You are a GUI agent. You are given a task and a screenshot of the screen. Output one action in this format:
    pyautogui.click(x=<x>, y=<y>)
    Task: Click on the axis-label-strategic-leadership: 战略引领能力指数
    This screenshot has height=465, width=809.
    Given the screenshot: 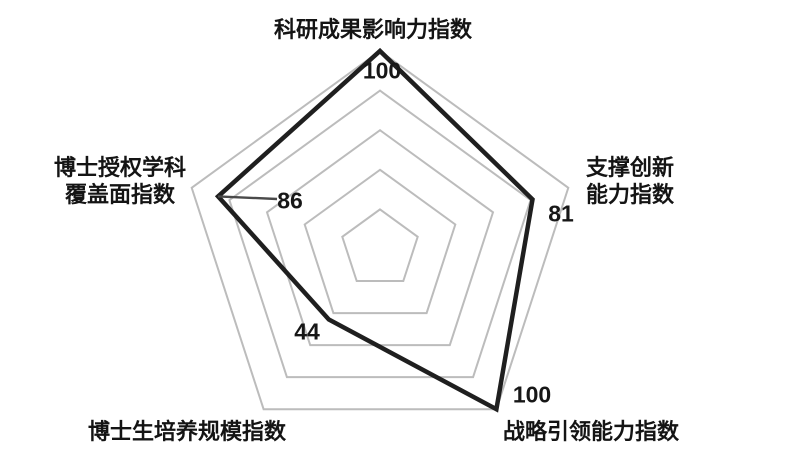 What is the action you would take?
    pyautogui.click(x=591, y=431)
    